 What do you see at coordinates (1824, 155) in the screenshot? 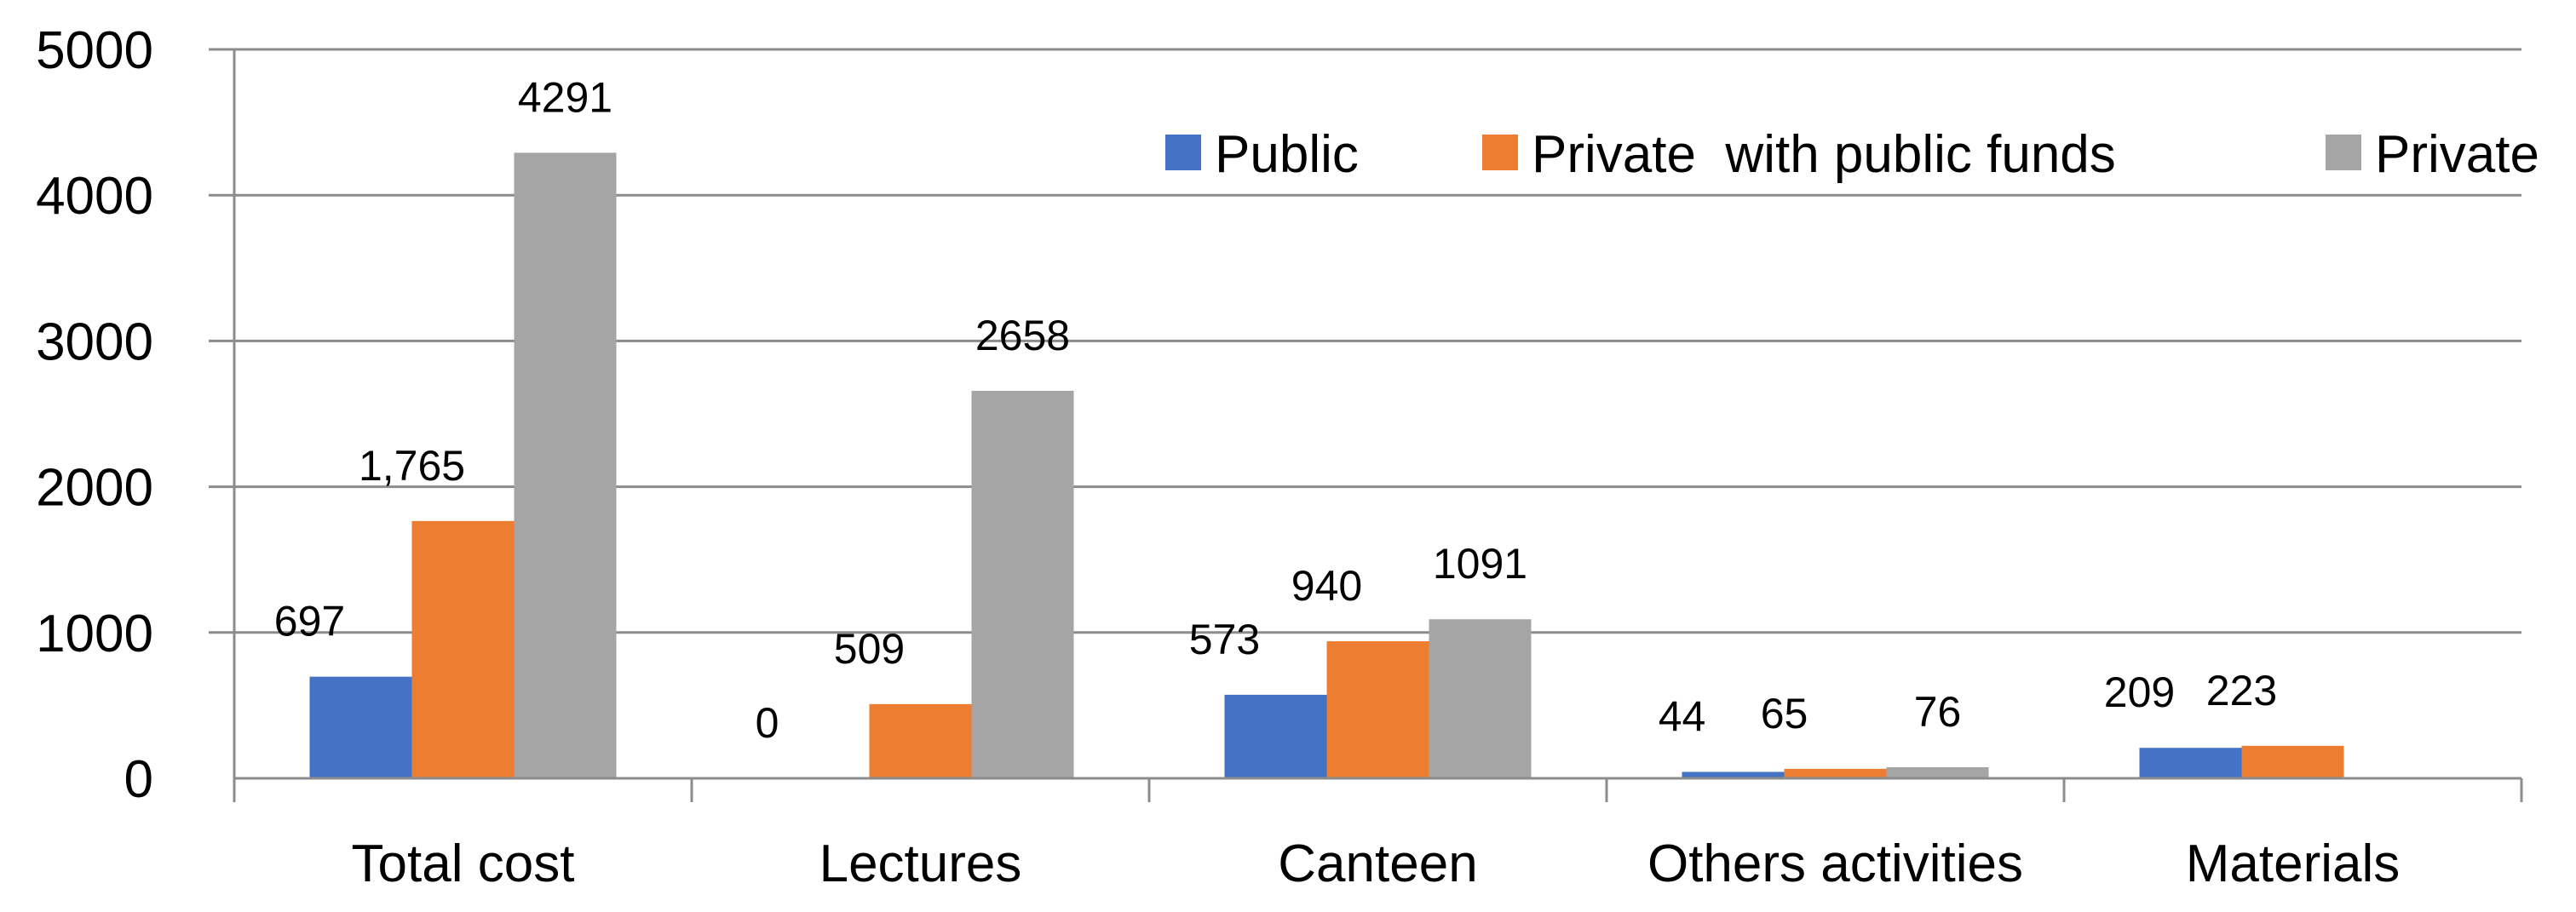
I see `legend-label: Private with public funds` at bounding box center [1824, 155].